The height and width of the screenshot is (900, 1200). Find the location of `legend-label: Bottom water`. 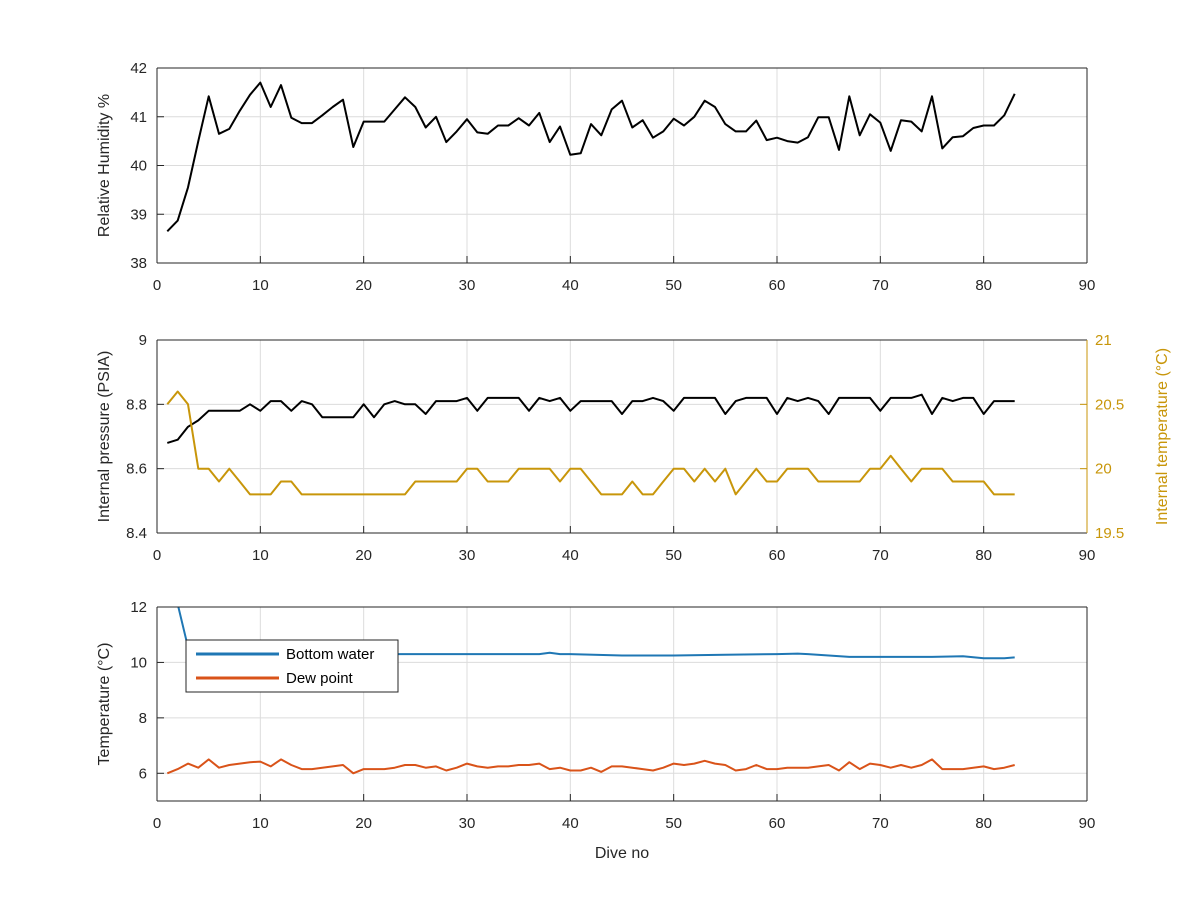

legend-label: Bottom water is located at coordinates (330, 654).